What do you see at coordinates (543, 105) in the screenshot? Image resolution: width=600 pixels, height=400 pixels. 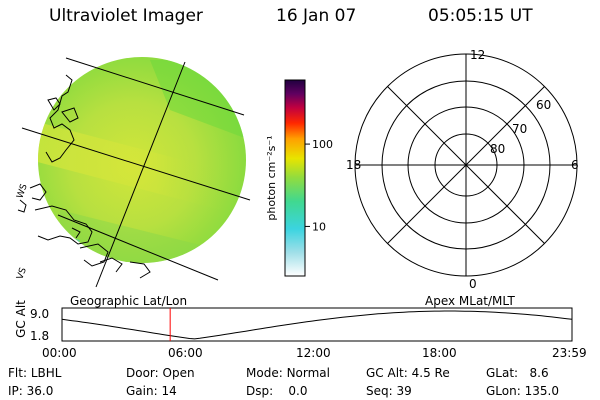 I see `mlat-label-60: 60` at bounding box center [543, 105].